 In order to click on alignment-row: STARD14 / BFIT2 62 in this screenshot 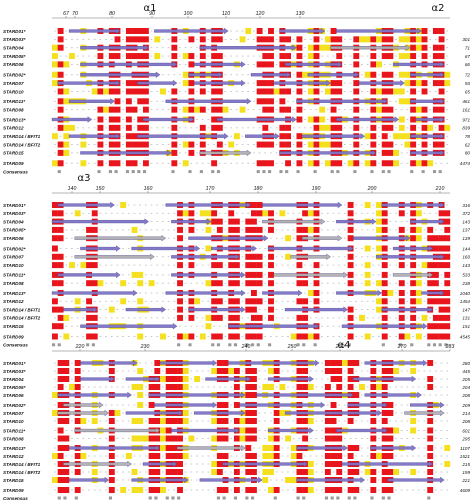, I will do `click(236, 144)`.